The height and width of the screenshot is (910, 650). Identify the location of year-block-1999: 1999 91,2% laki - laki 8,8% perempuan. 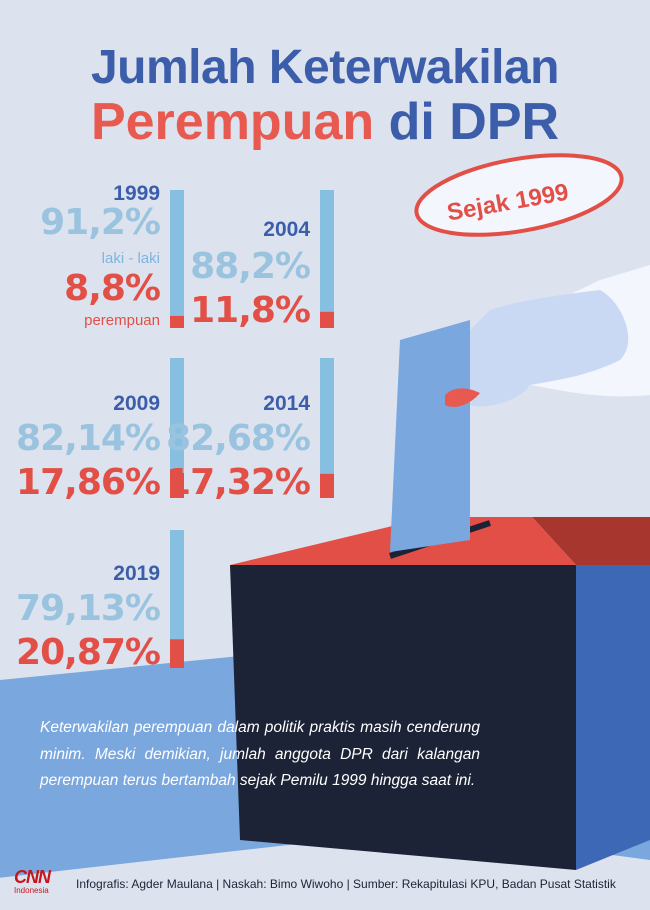
(100, 257).